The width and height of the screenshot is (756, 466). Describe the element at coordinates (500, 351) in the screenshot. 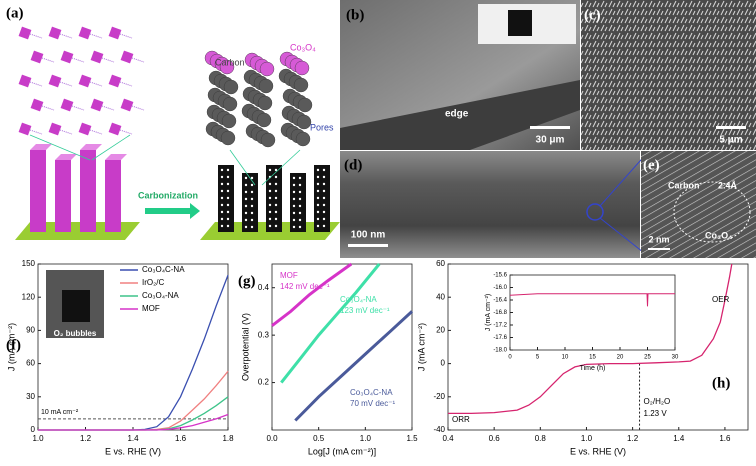

I see `y-tick-label: -18.0` at that location.